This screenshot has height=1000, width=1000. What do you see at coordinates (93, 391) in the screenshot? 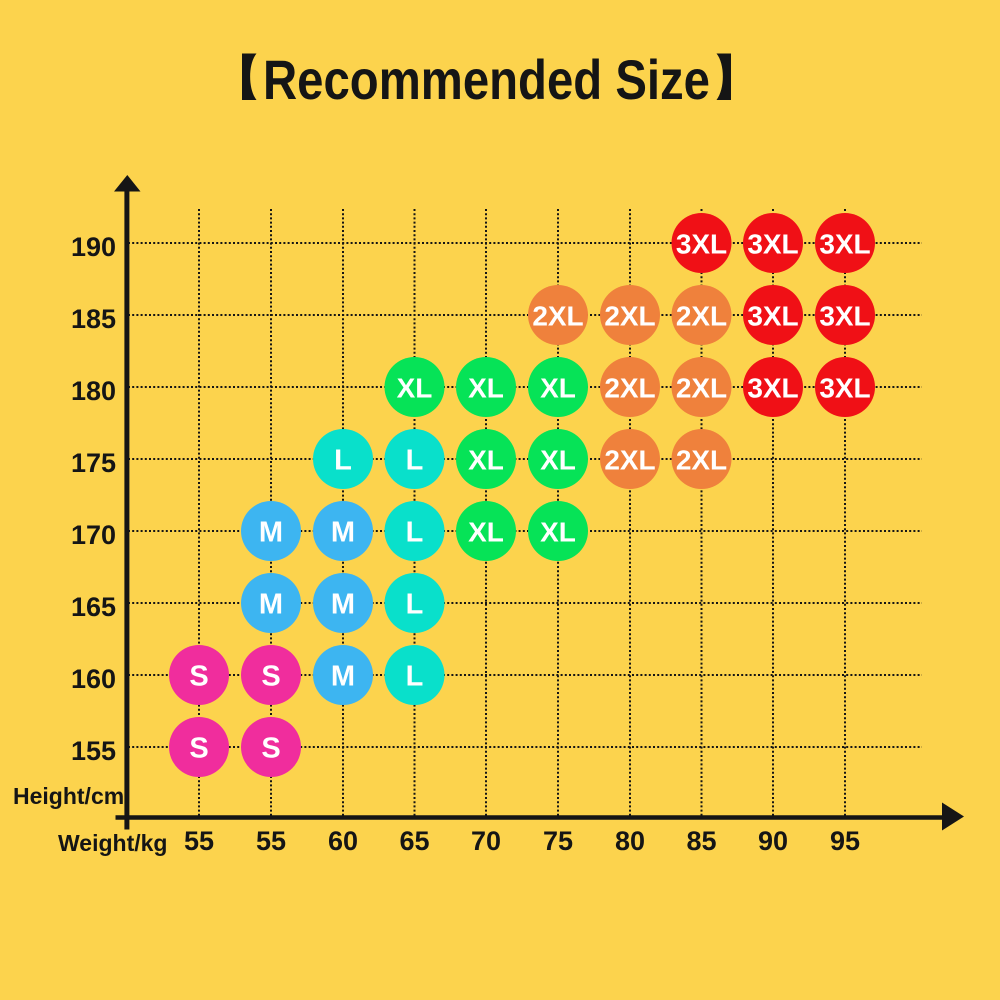
I see `svg-text: 180` at bounding box center [93, 391].